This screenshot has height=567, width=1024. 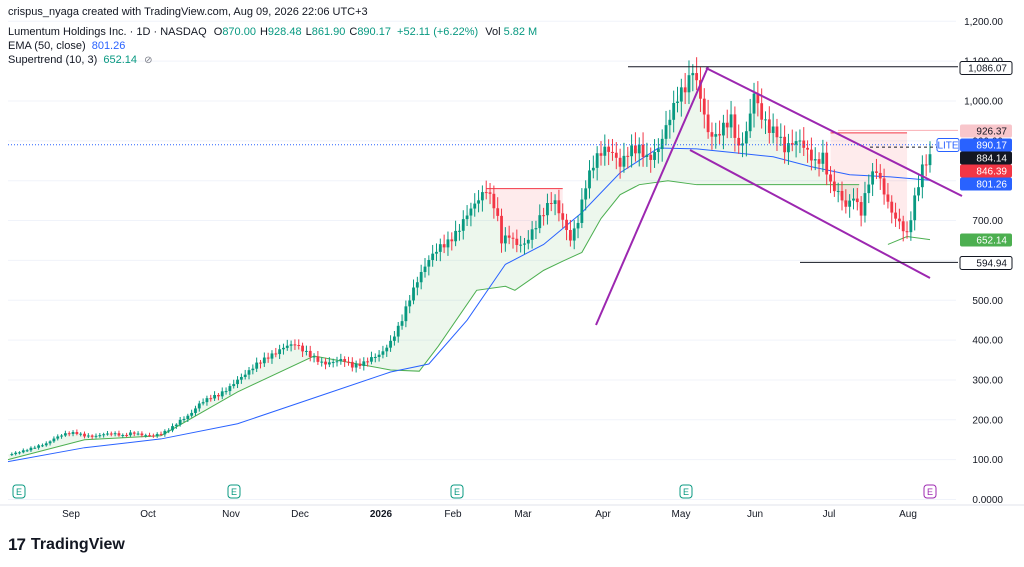 I want to click on ema-legend: EMA (50, close) 801.26, so click(x=66, y=46).